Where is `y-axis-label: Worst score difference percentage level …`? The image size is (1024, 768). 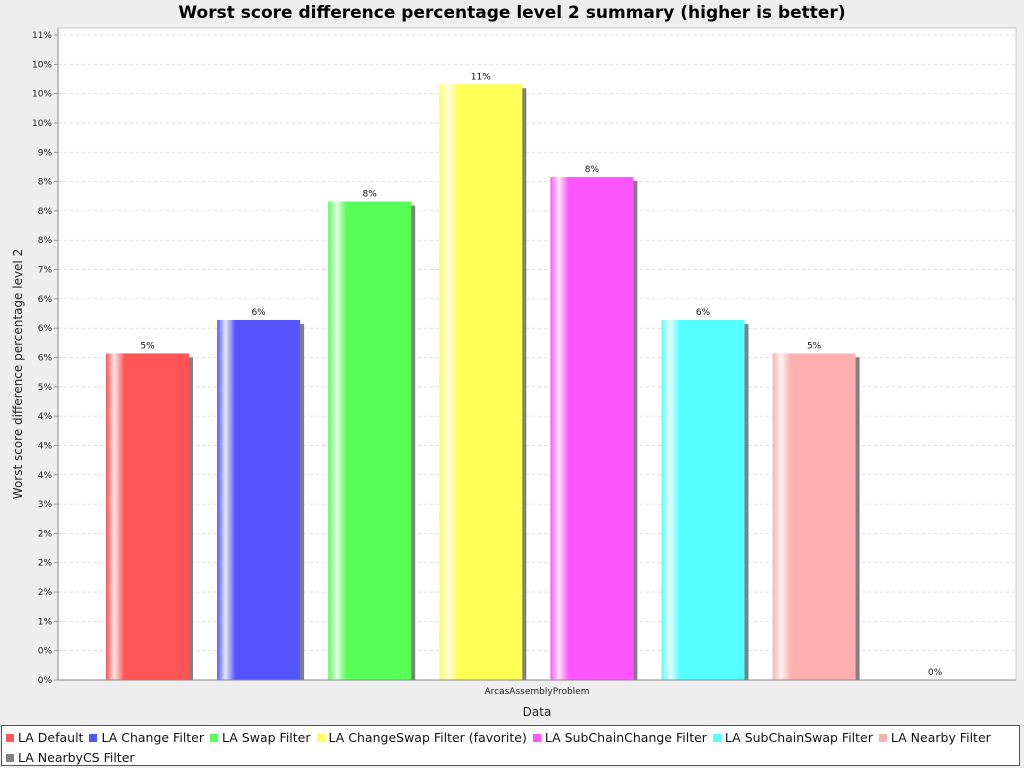
y-axis-label: Worst score difference percentage level … is located at coordinates (18, 374).